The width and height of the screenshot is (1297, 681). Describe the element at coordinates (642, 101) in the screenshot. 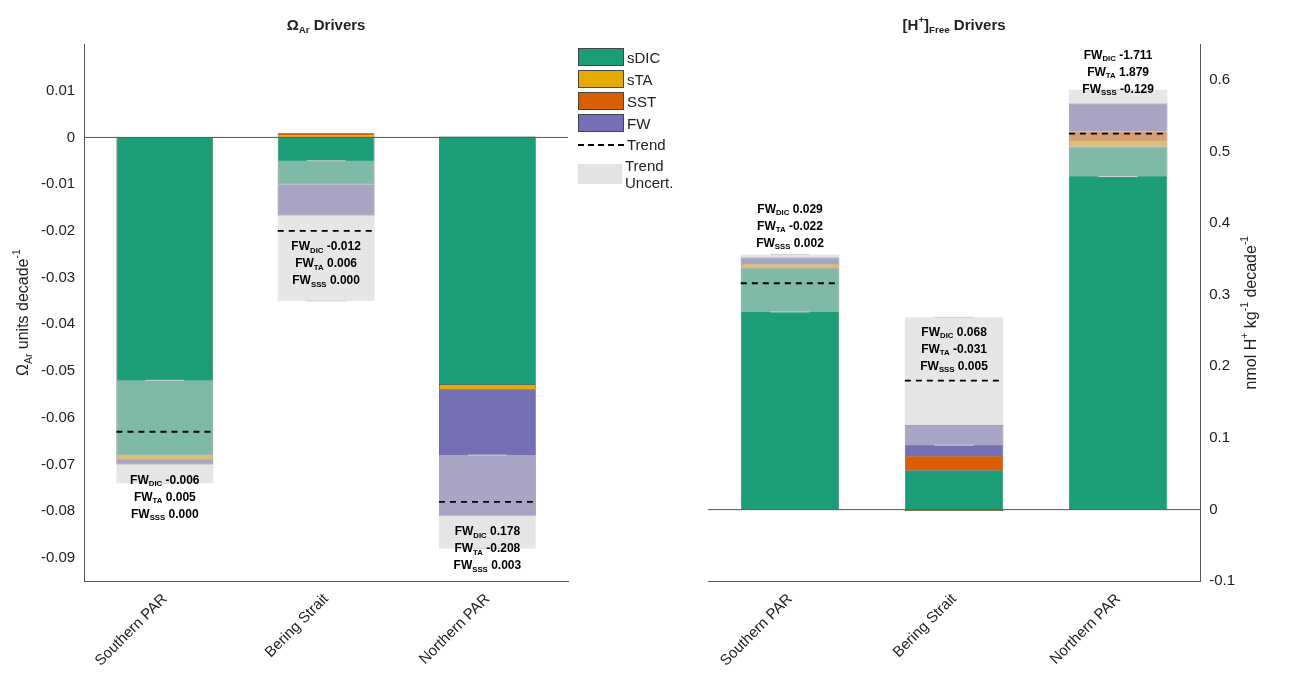

I see `legend-label: SST` at that location.